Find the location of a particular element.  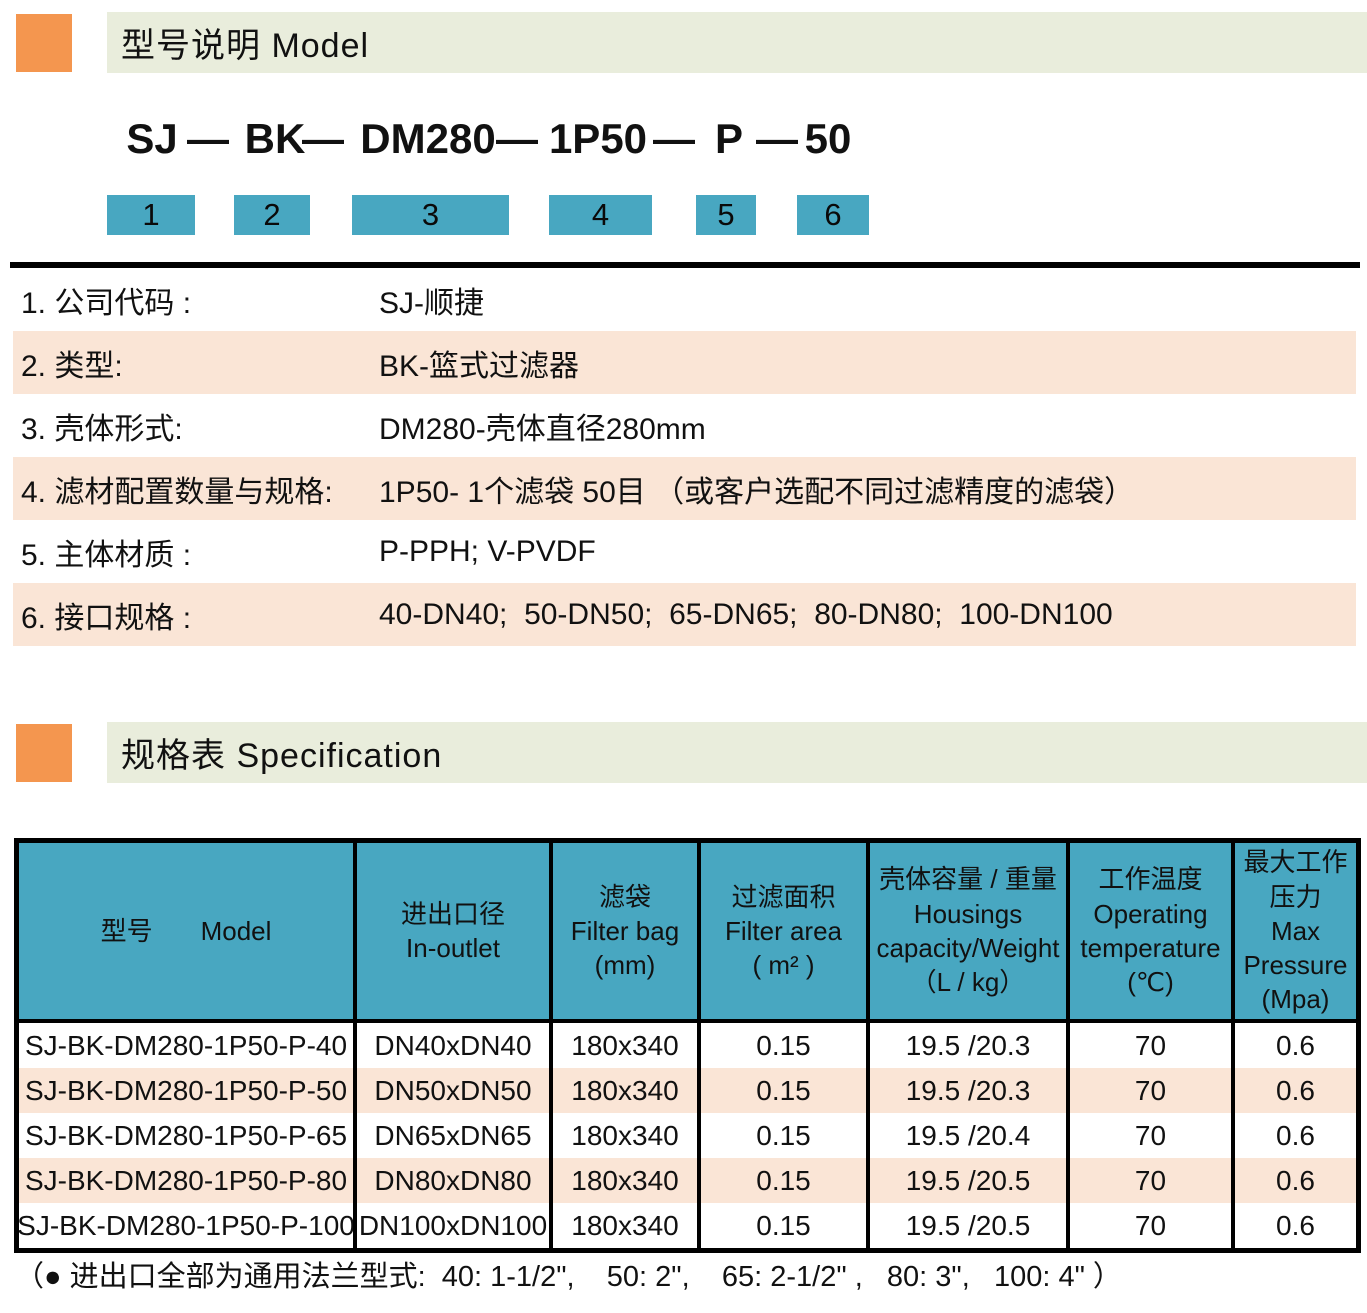

model-item-3: 3. 壳体形式: DM280-壳体直径280mm is located at coordinates (684, 425).